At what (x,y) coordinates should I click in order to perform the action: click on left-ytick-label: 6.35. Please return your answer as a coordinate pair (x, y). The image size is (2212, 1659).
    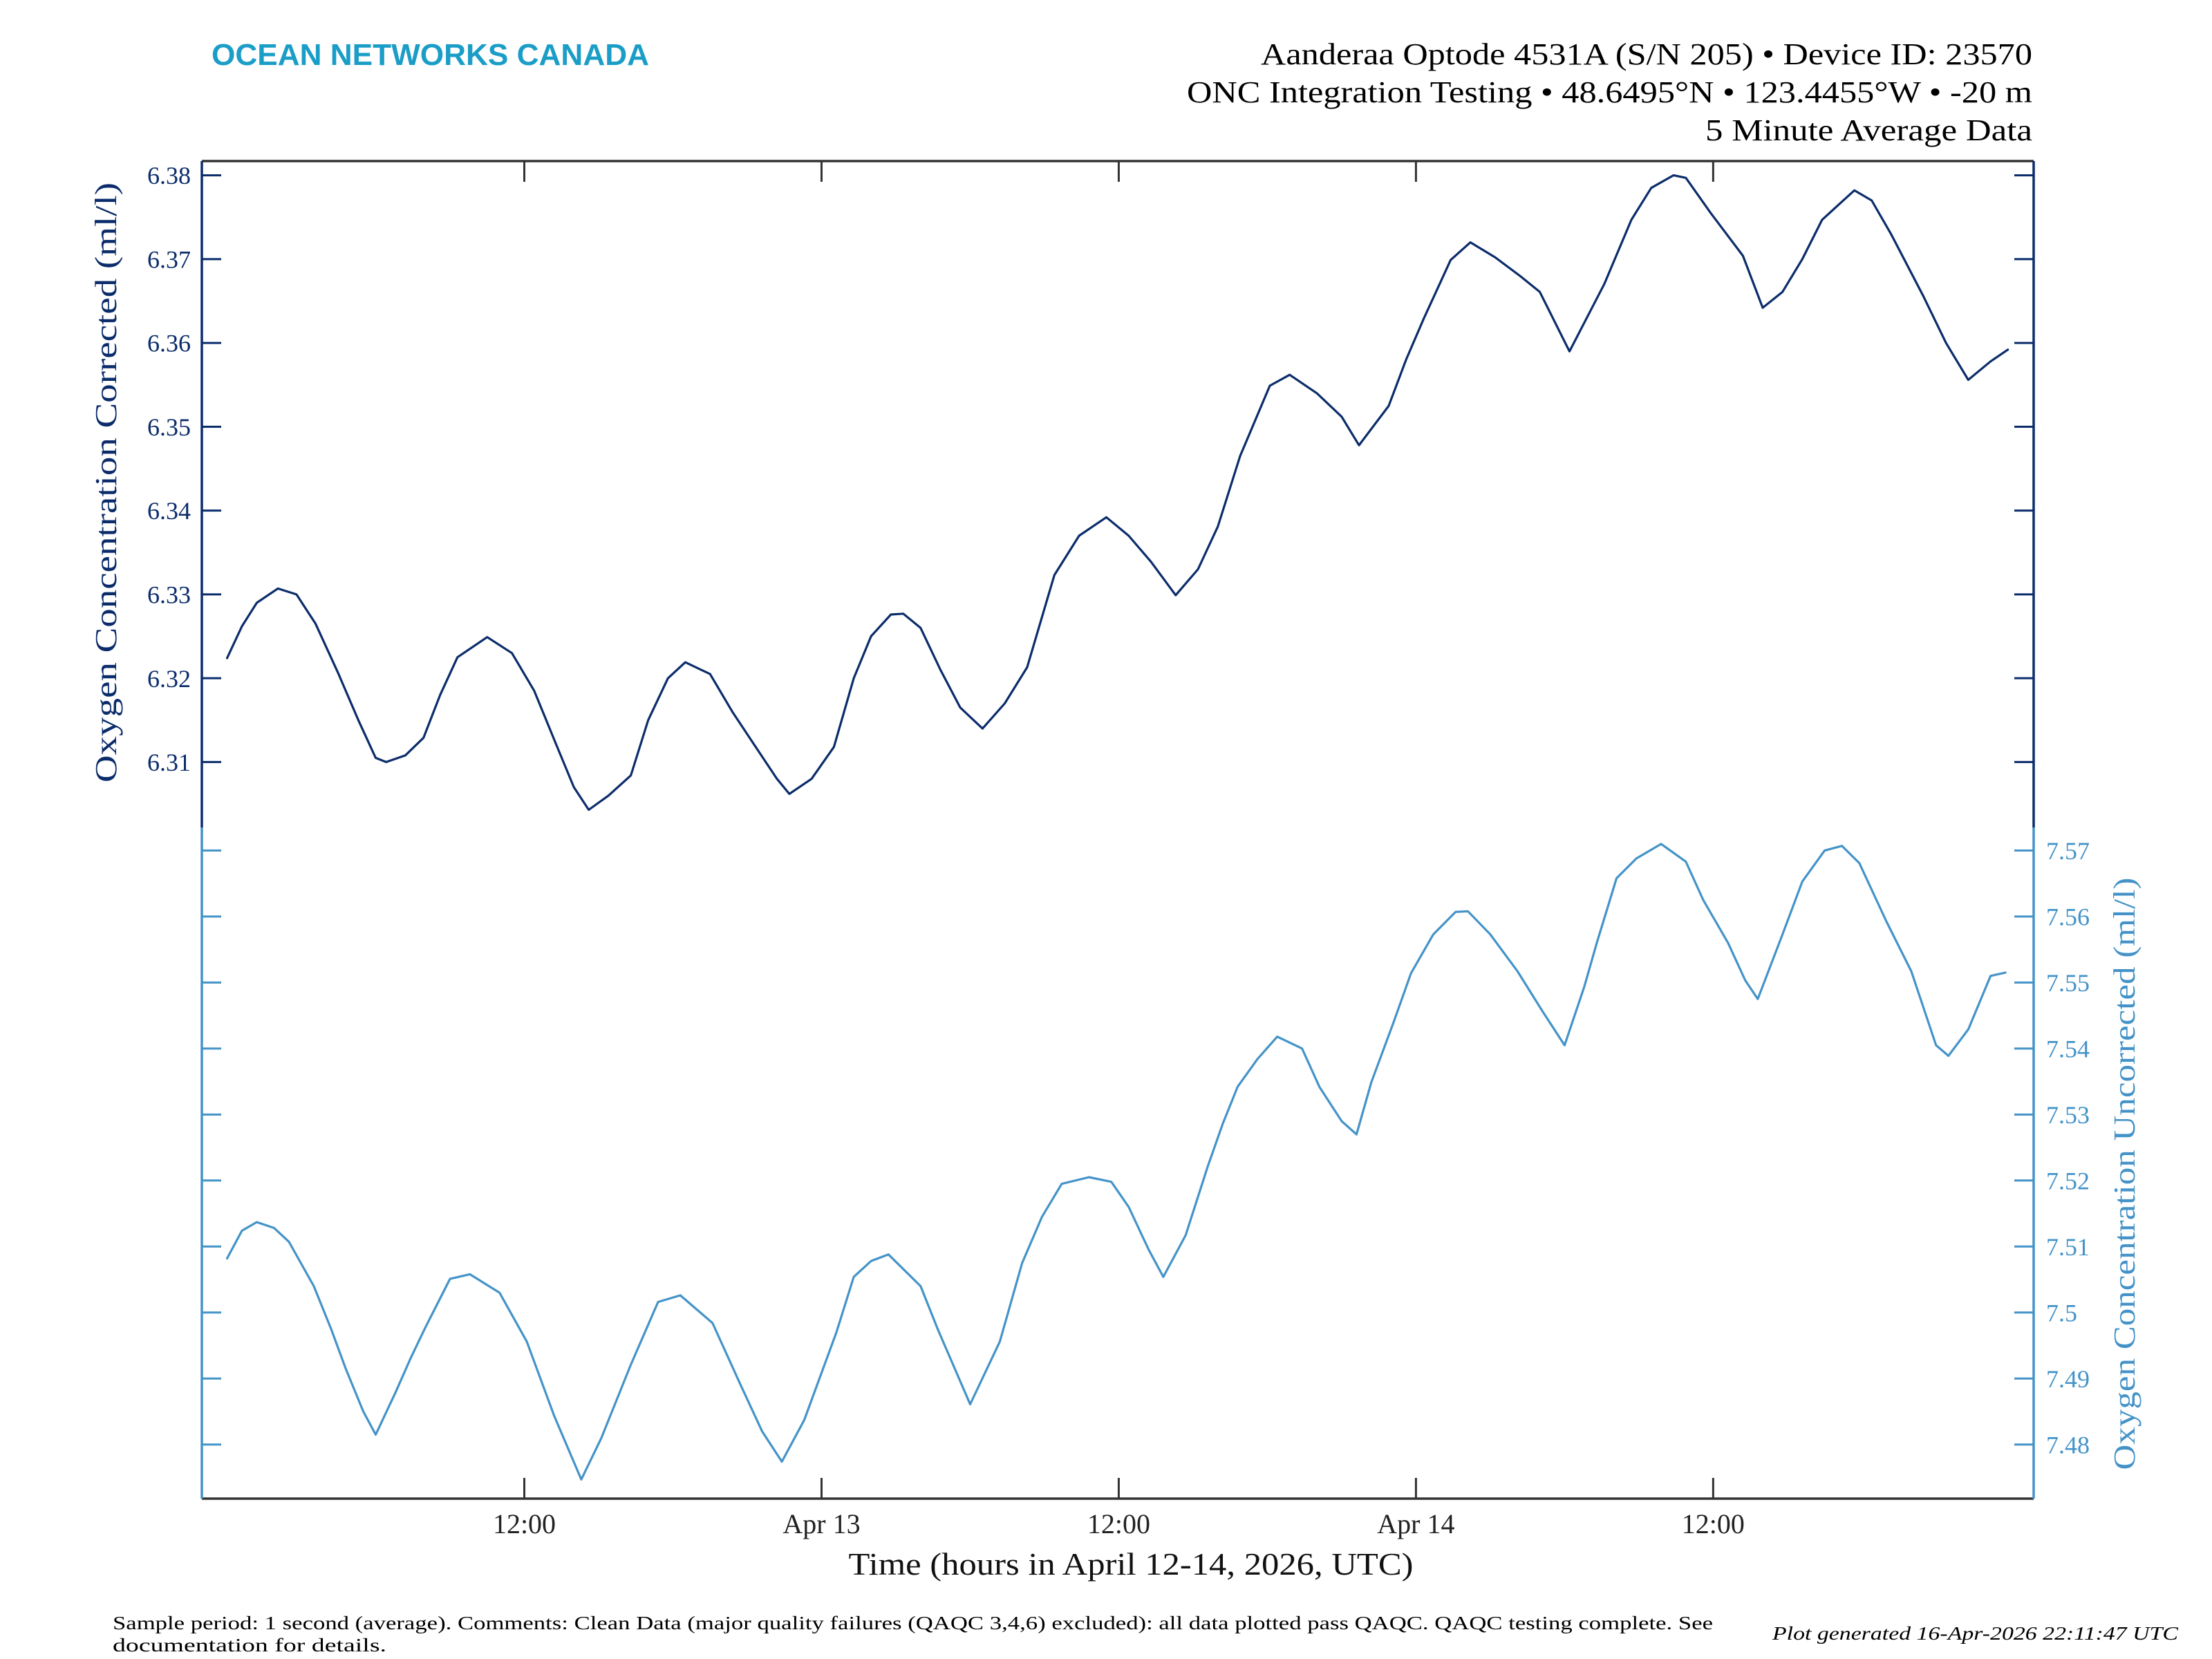
    Looking at the image, I should click on (169, 427).